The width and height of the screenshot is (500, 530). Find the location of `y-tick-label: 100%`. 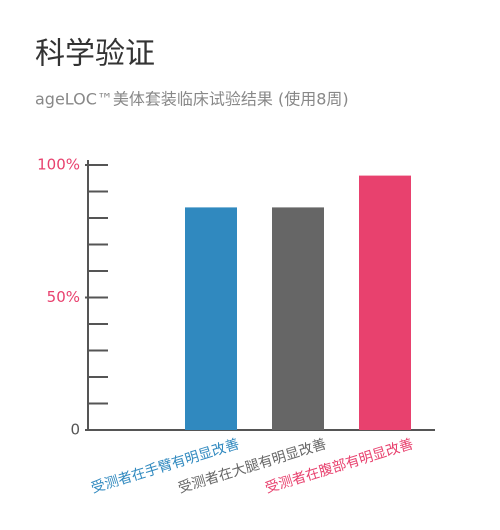

y-tick-label: 100% is located at coordinates (58, 165).